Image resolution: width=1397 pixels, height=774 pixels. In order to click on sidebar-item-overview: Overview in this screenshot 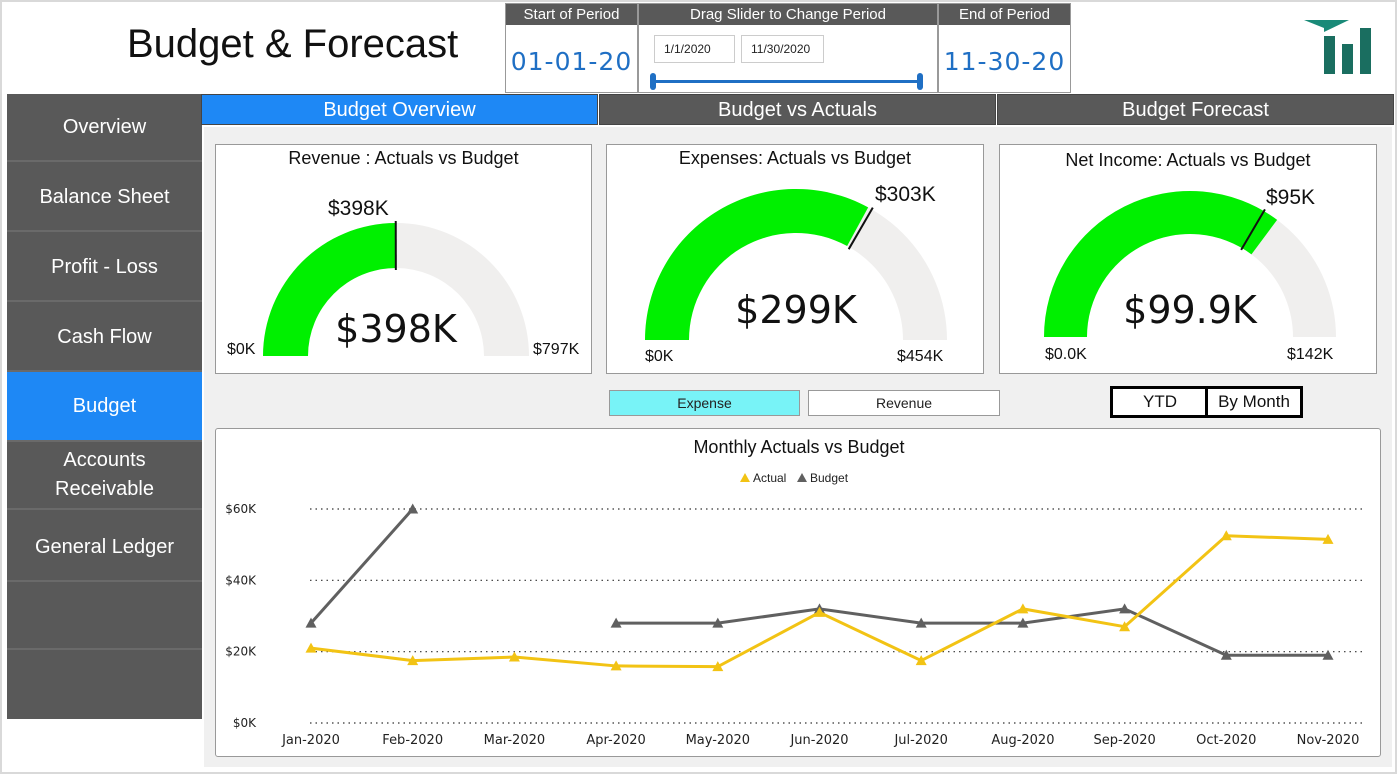, I will do `click(104, 128)`.